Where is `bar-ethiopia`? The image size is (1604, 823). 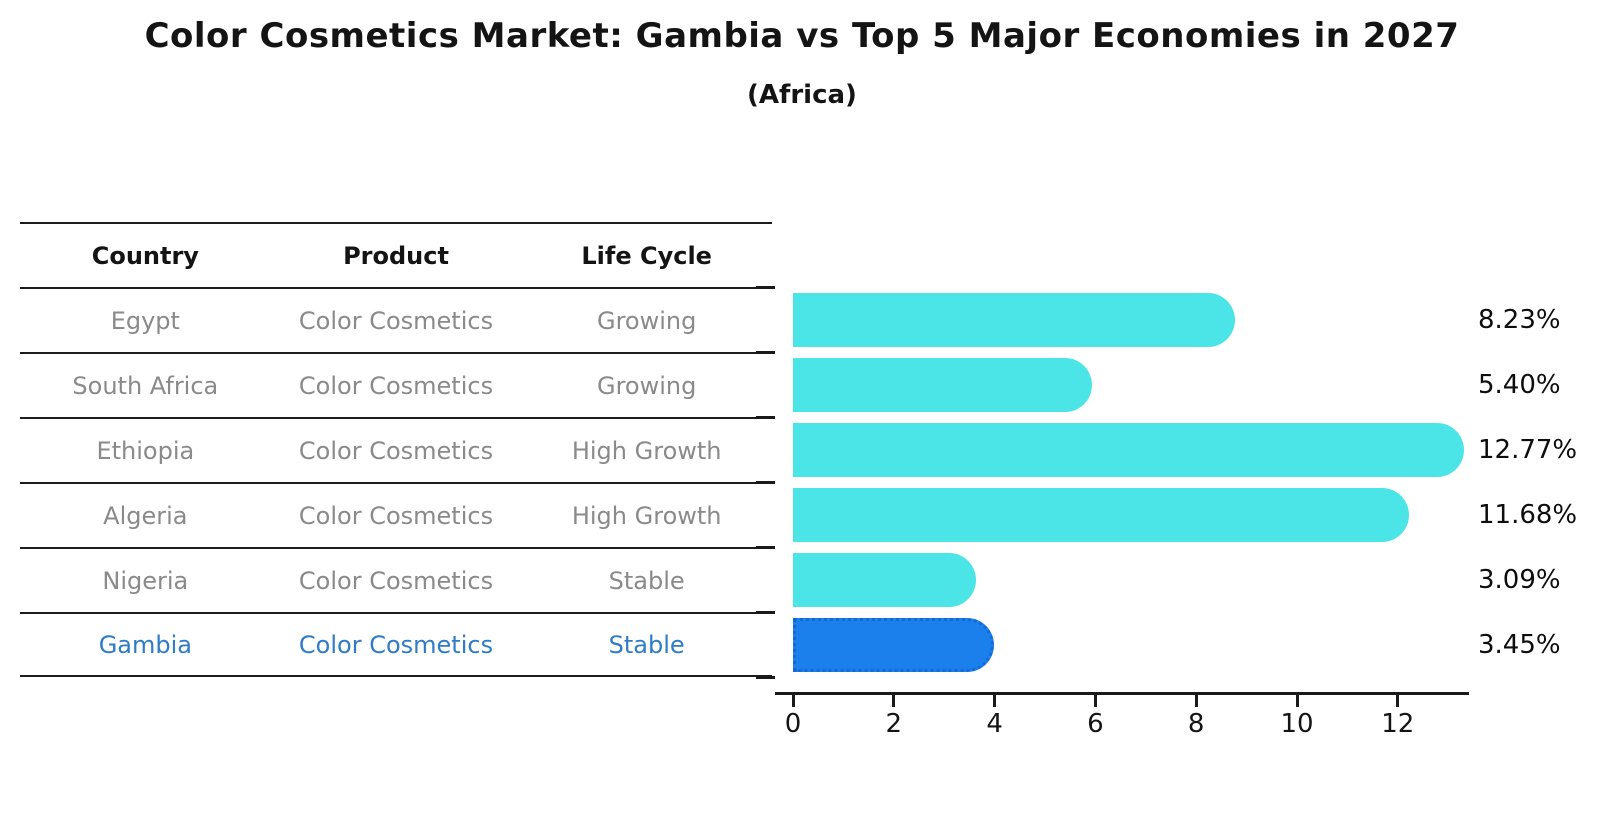
bar-ethiopia is located at coordinates (1128, 449).